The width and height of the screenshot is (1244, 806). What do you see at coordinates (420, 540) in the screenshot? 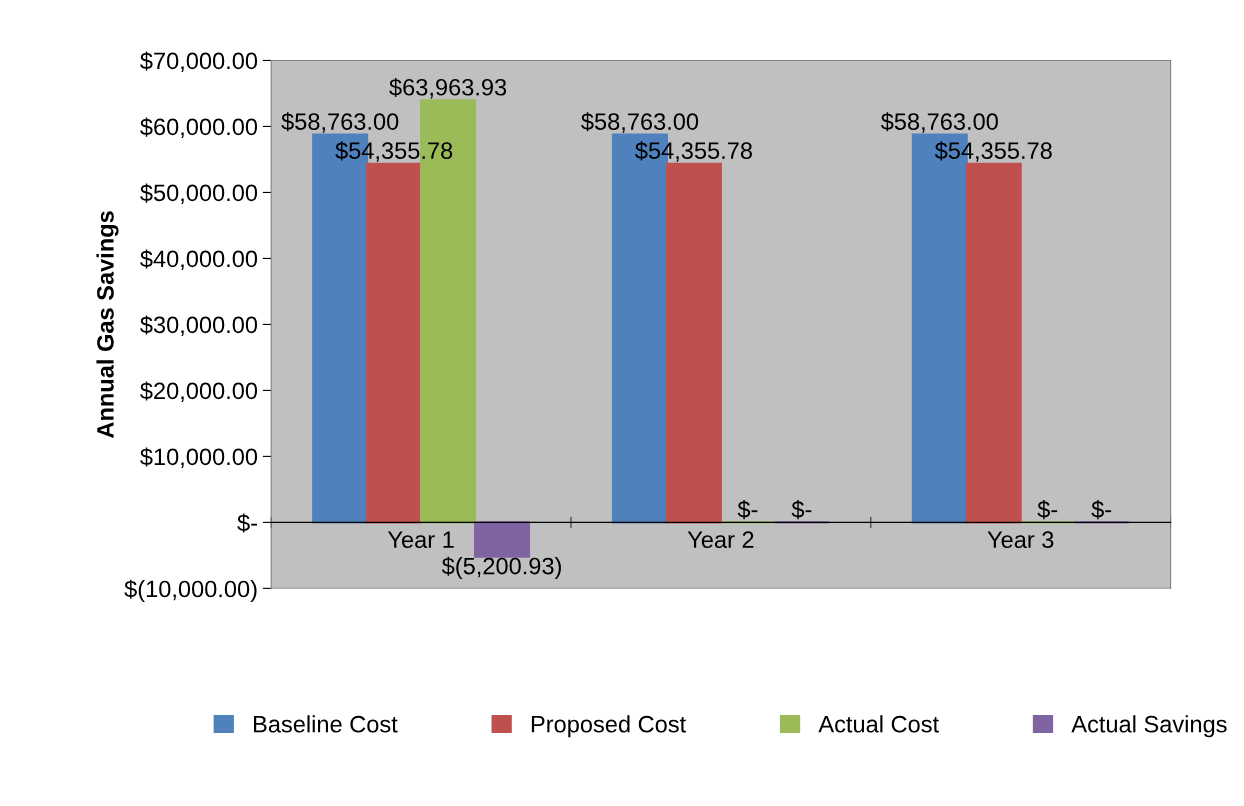
I see `x-tick-label: Year 1` at bounding box center [420, 540].